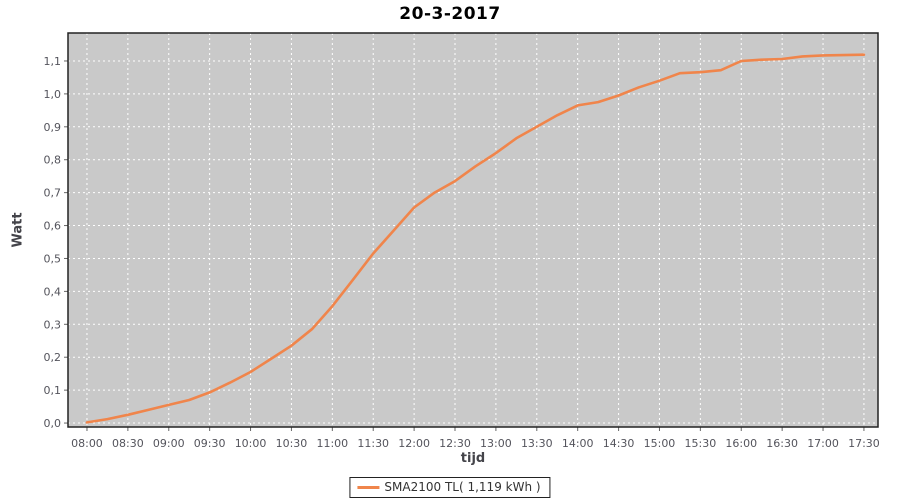 This screenshot has width=900, height=500. What do you see at coordinates (537, 443) in the screenshot?
I see `x-axis-tick-label: 13:30` at bounding box center [537, 443].